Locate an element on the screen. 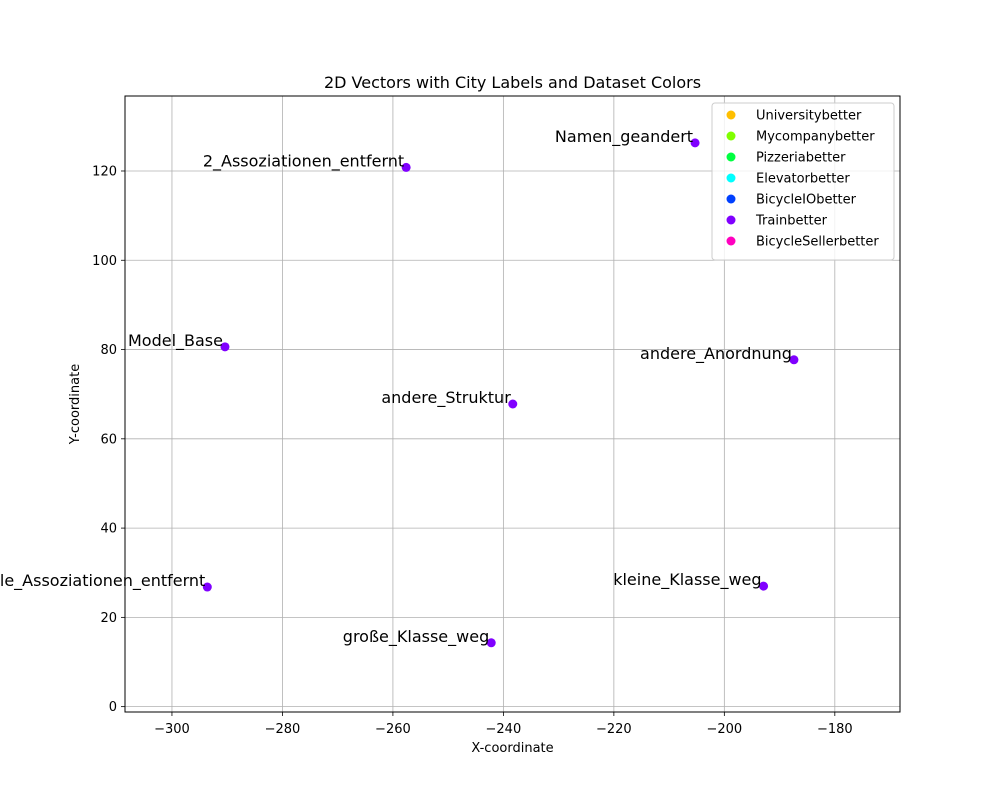 This screenshot has height=800, width=1000. x-tick-label: −240 is located at coordinates (504, 729).